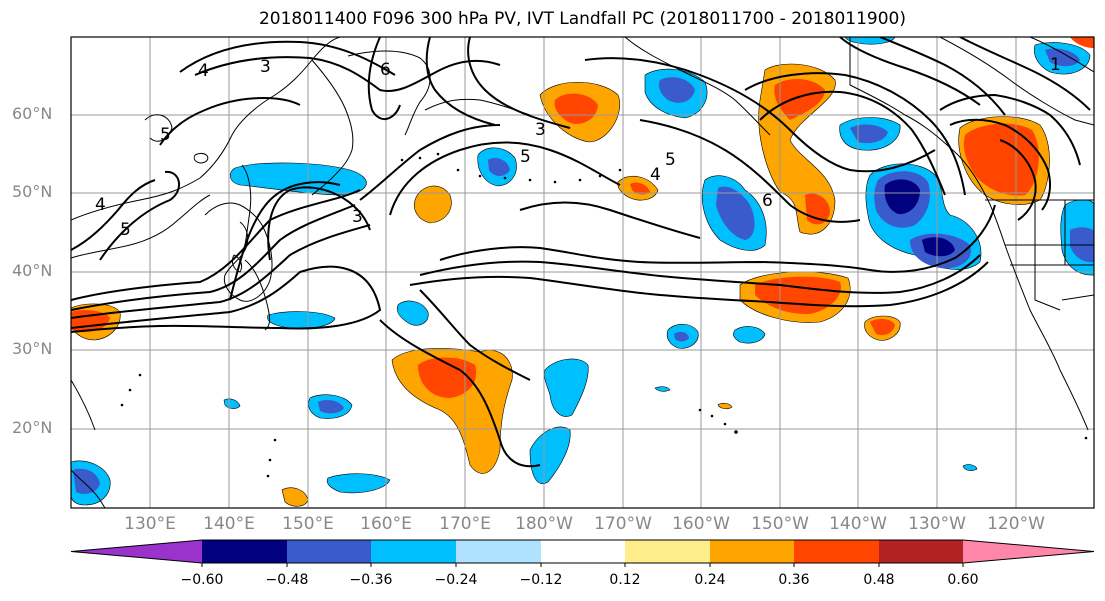  Describe the element at coordinates (137, 551) in the screenshot. I see `colorbar-extend-min` at that location.